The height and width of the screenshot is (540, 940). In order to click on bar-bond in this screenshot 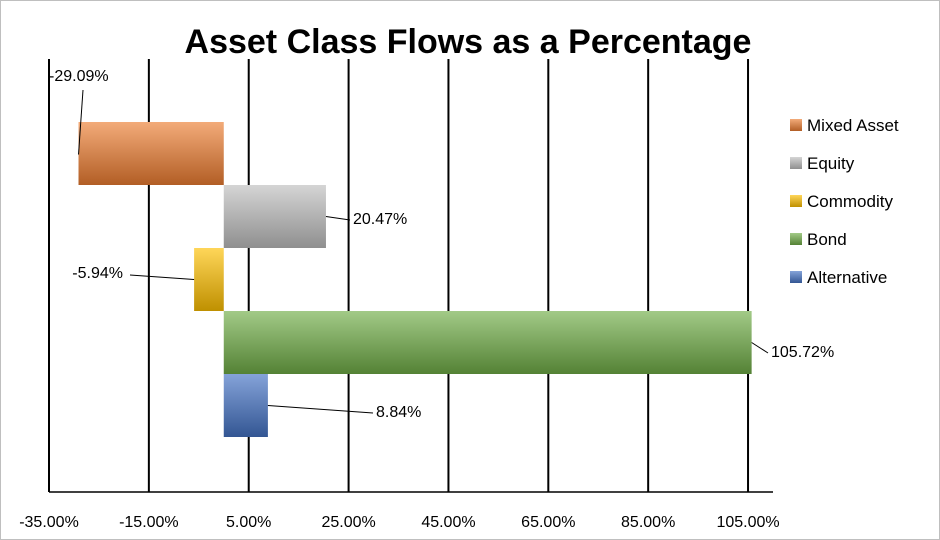, I will do `click(487, 342)`.